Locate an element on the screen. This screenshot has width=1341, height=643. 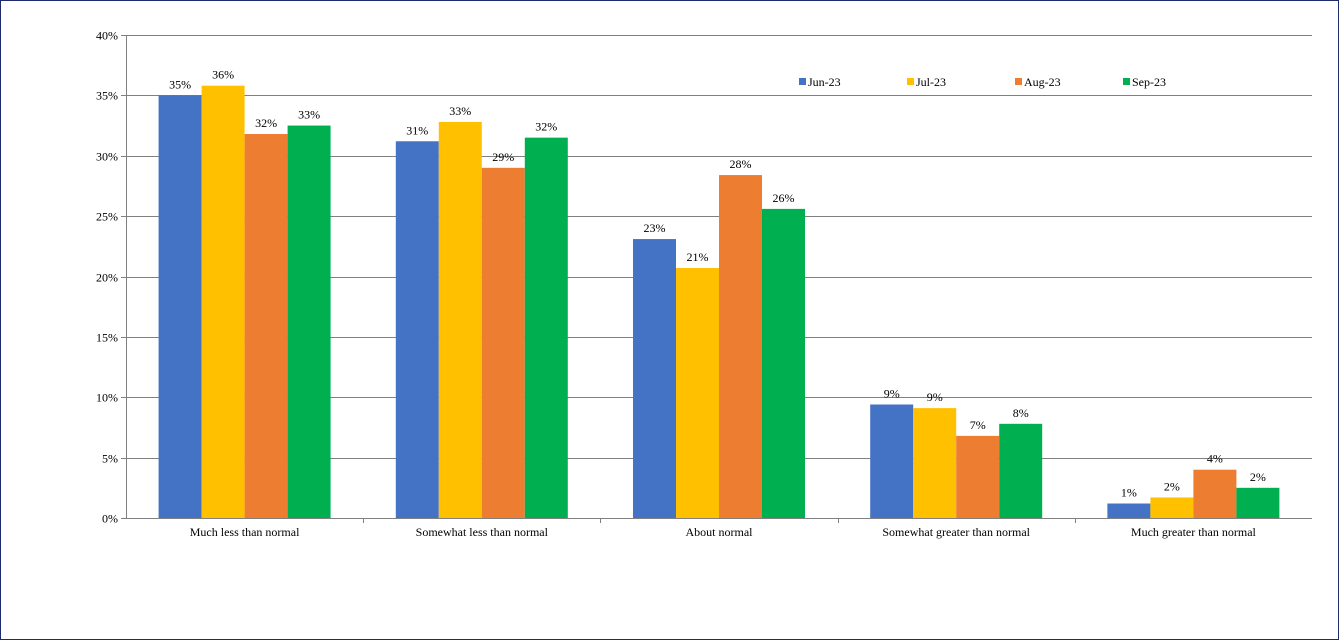
data-label: 7% is located at coordinates (978, 425).